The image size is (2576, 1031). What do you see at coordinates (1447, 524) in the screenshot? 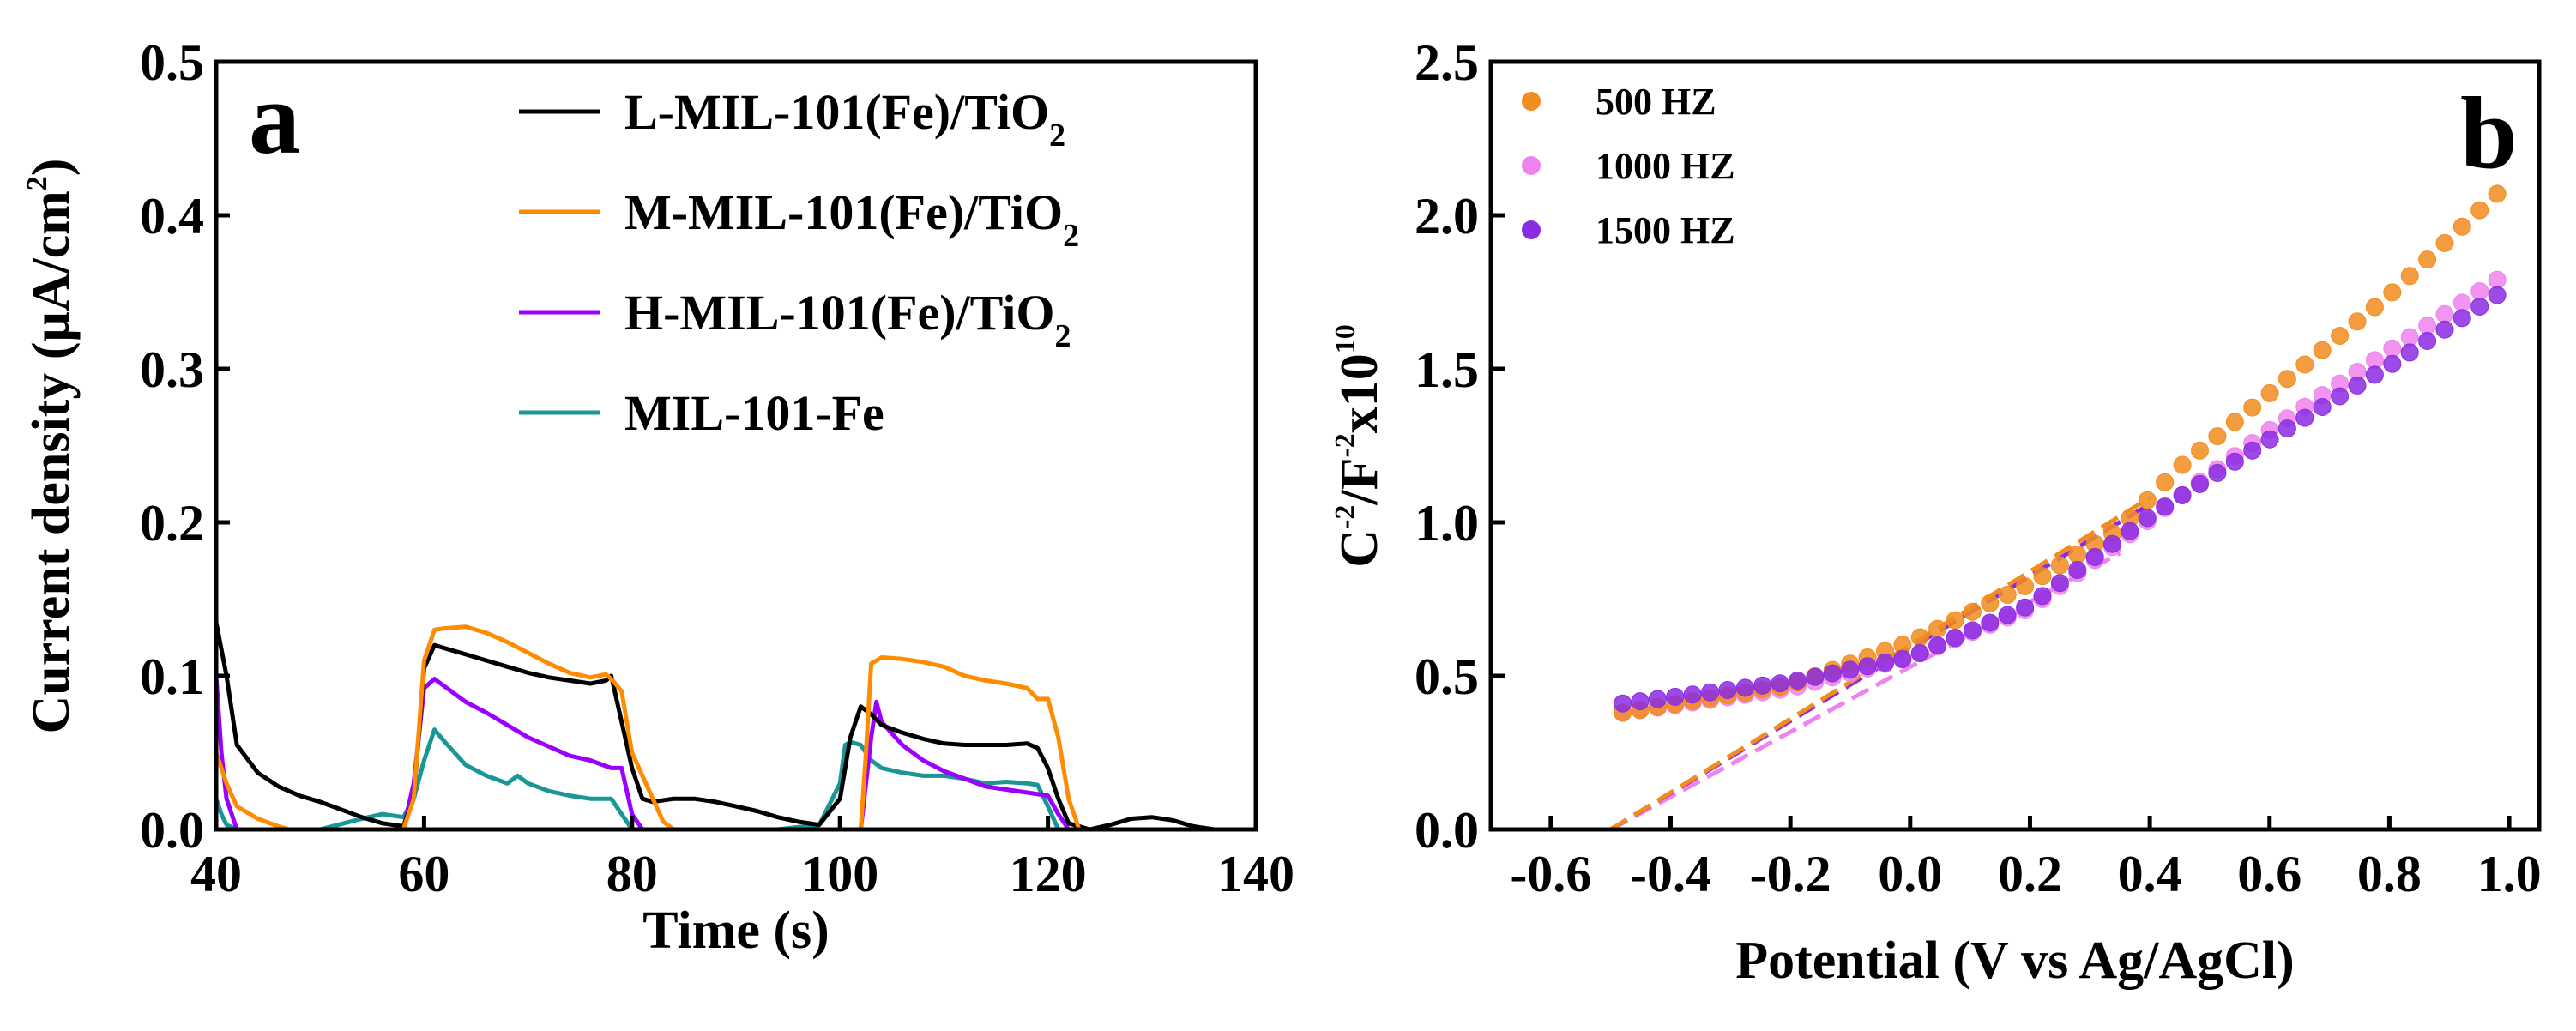
I see `panel-b-y-tick-label: 1.0` at bounding box center [1447, 524].